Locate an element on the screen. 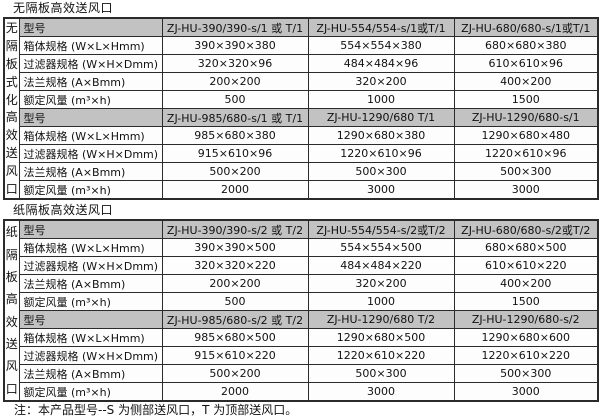 The image size is (600, 417). spec-value-cell: 200×200 is located at coordinates (235, 283).